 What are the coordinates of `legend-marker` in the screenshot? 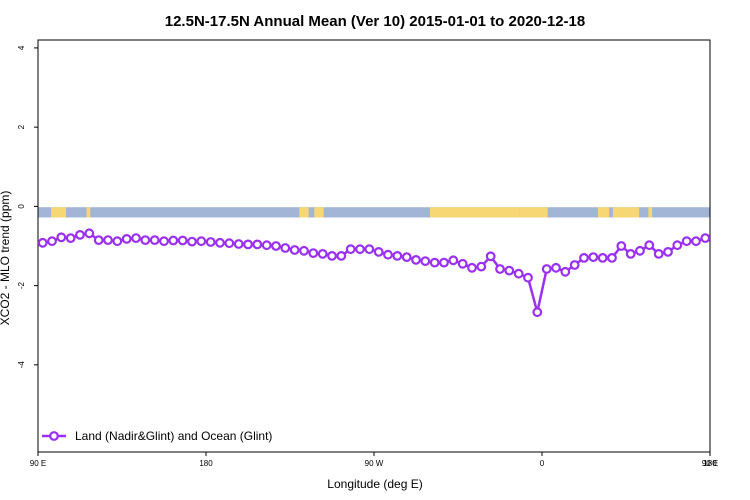 It's located at (54, 436).